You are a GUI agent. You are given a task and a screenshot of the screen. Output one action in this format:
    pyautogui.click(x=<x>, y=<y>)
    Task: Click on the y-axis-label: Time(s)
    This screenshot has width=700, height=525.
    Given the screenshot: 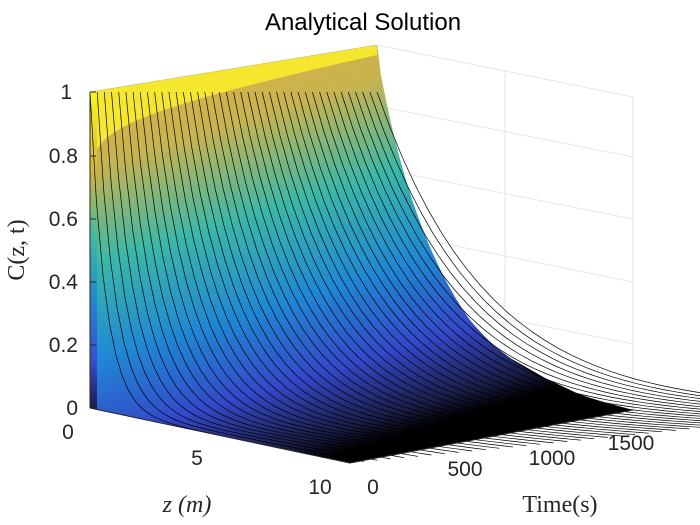 What is the action you would take?
    pyautogui.click(x=559, y=505)
    